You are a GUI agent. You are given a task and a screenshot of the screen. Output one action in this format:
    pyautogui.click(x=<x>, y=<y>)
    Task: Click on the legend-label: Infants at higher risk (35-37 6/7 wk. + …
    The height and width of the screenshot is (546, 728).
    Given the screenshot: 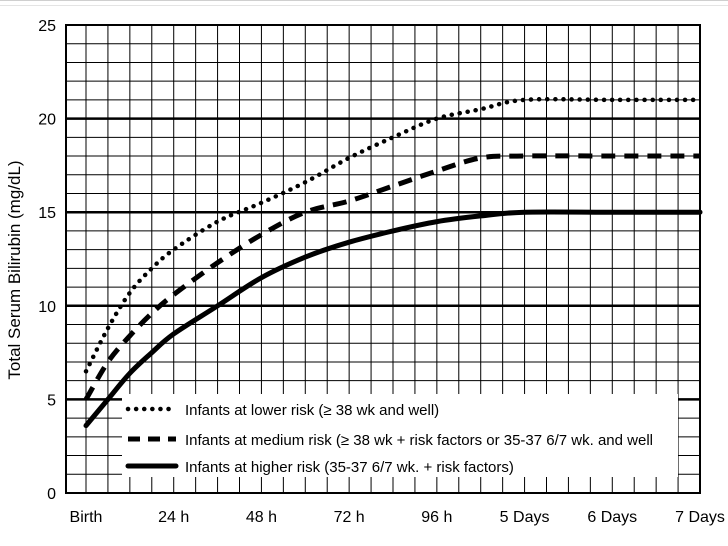 What is the action you would take?
    pyautogui.click(x=349, y=467)
    